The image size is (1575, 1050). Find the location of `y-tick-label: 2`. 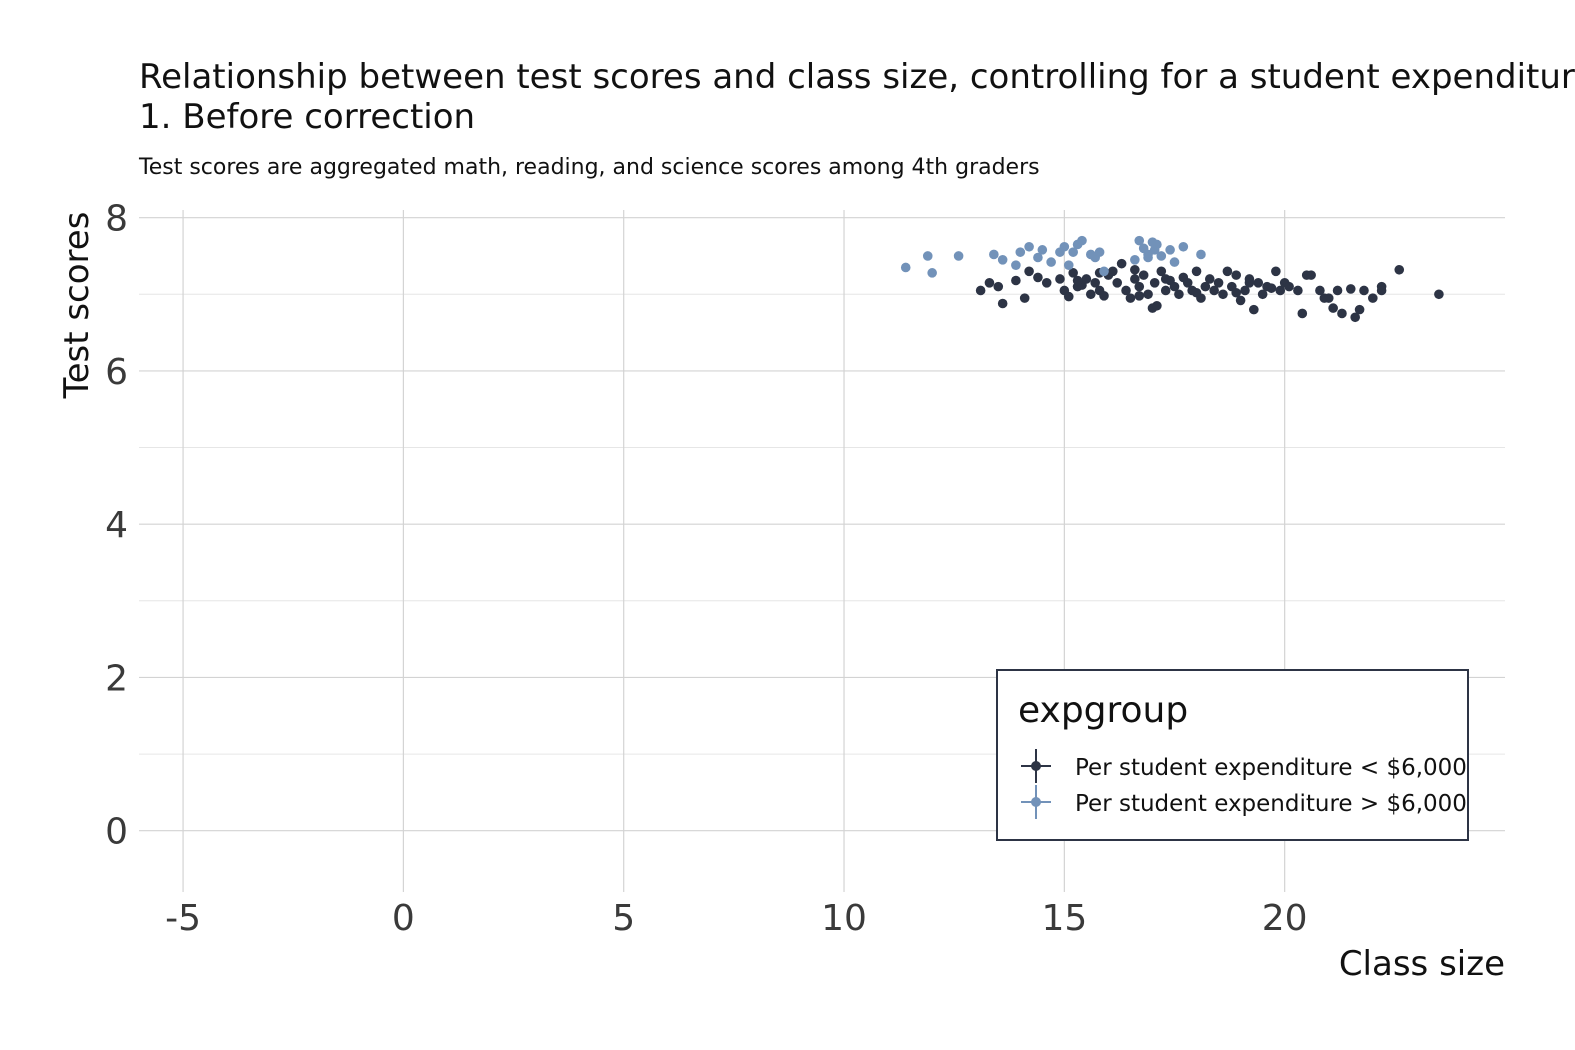

y-tick-label: 2 is located at coordinates (116, 678).